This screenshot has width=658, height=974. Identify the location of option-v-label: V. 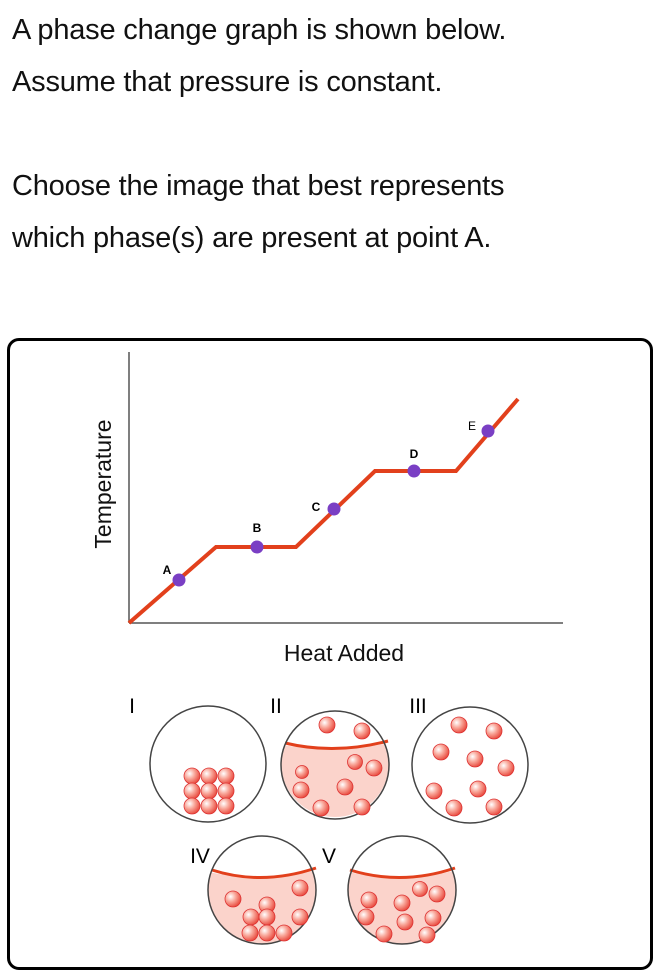
(329, 856).